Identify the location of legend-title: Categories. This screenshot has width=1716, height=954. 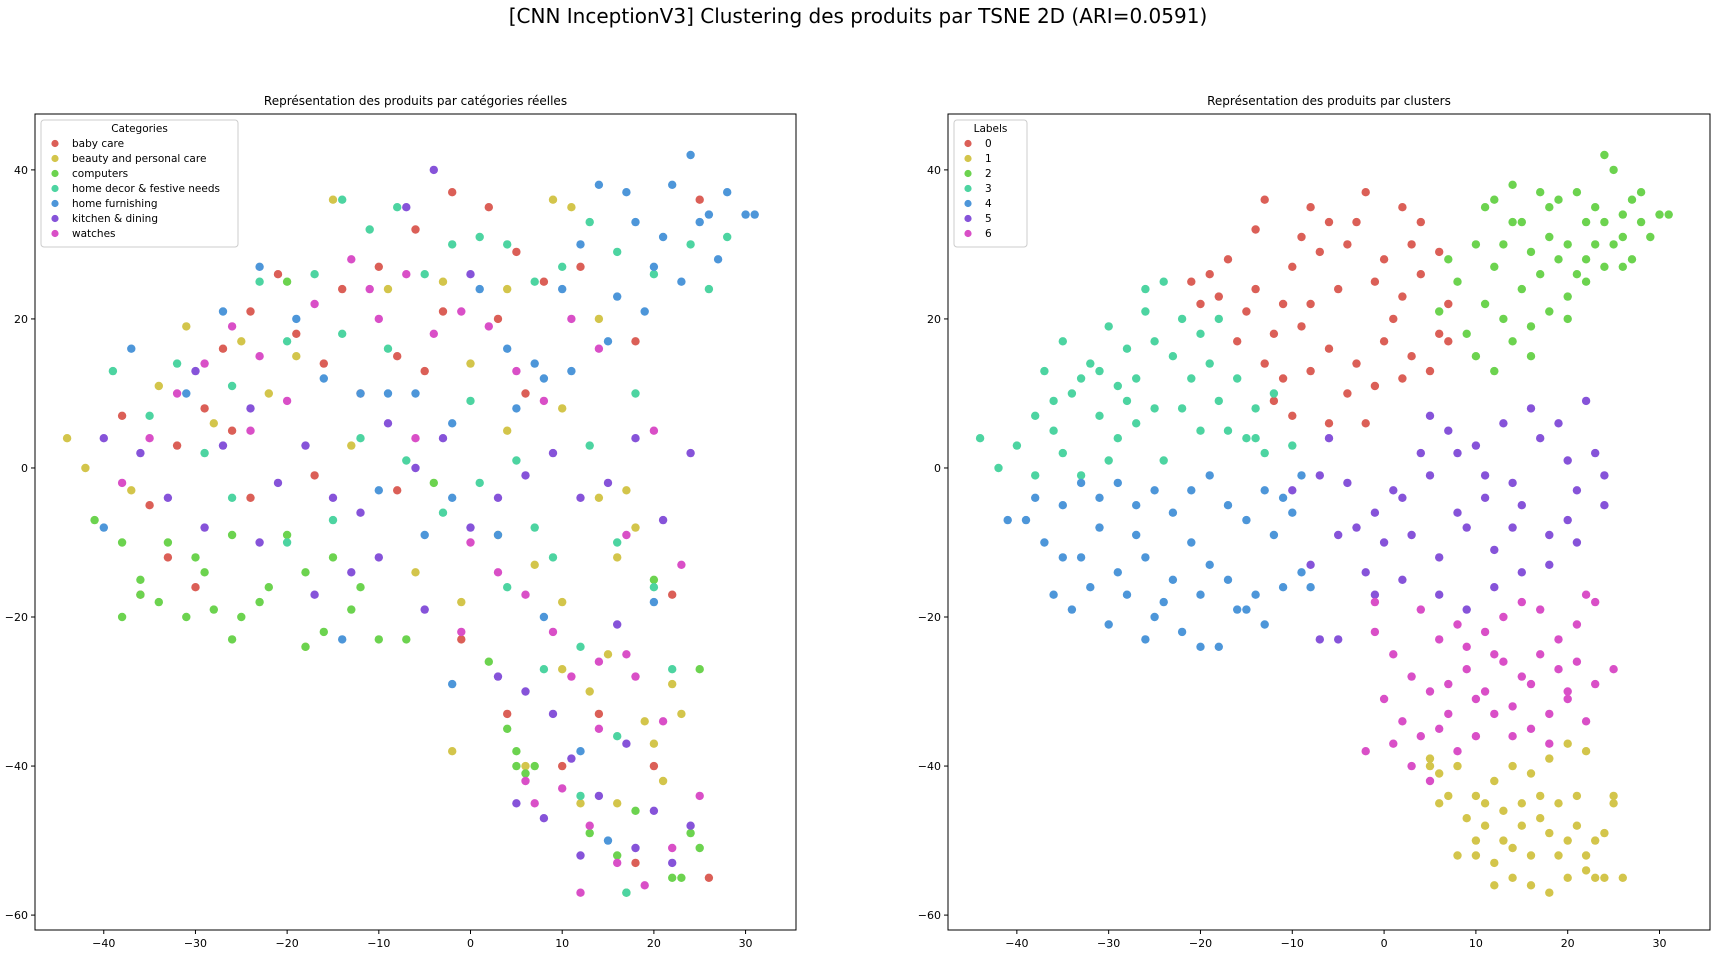
(139, 129).